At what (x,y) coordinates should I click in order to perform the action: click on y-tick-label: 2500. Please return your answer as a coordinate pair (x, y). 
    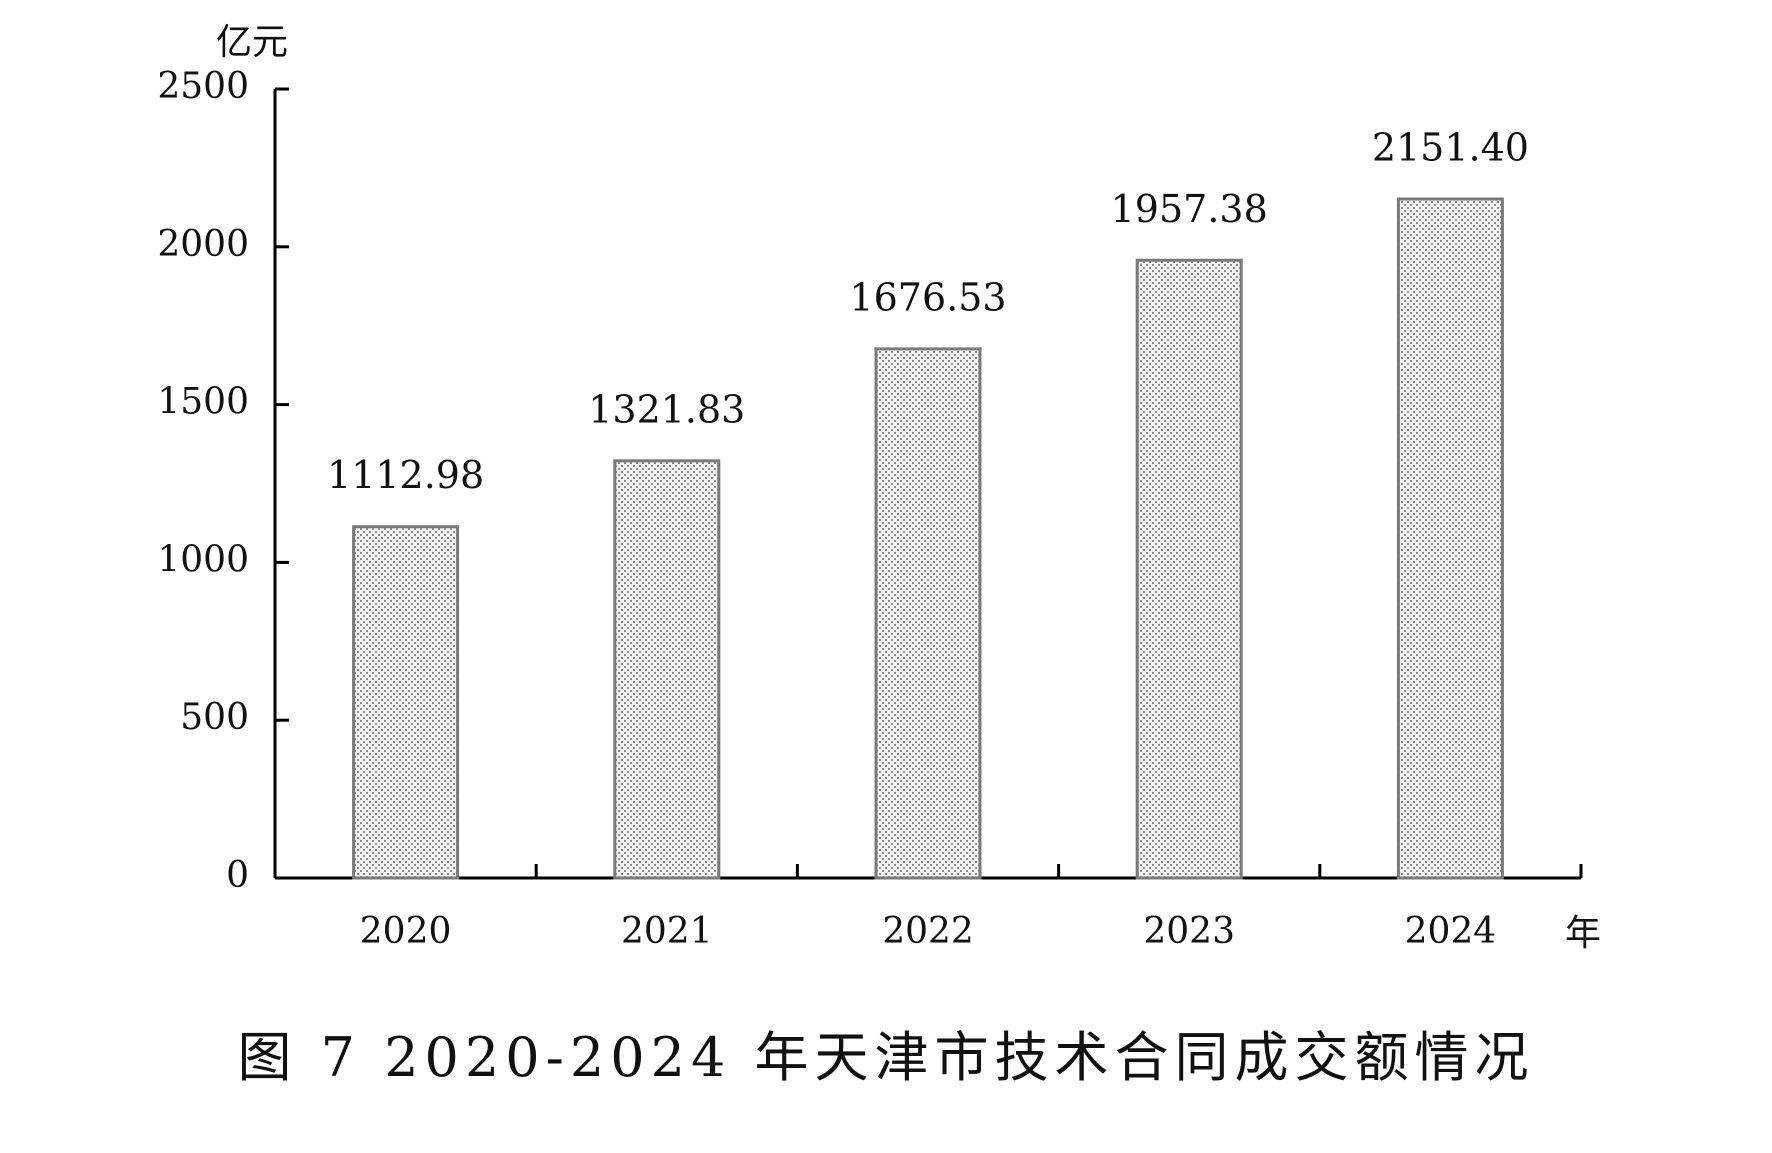
    Looking at the image, I should click on (203, 86).